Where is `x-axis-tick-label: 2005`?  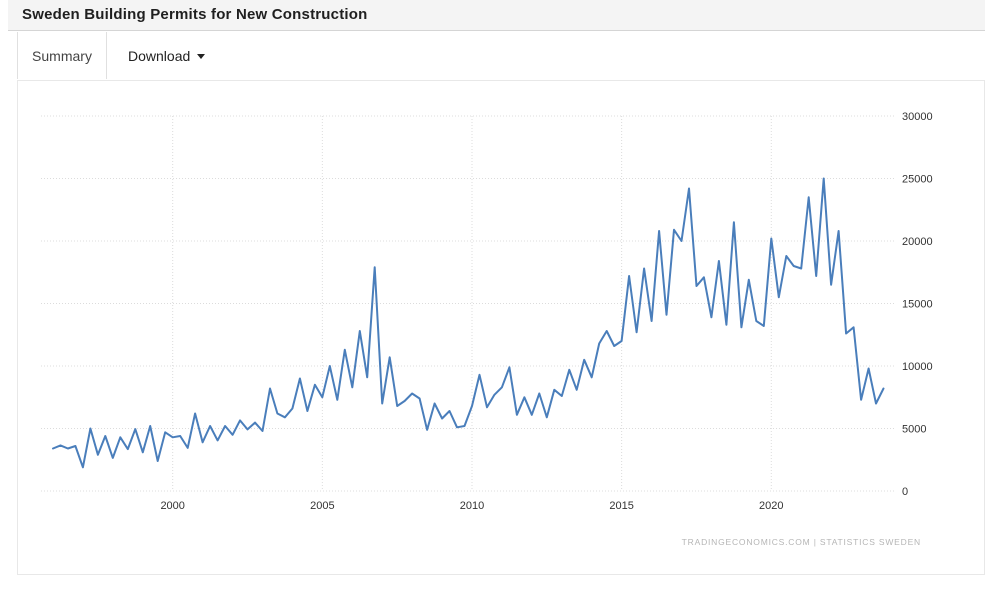 x-axis-tick-label: 2005 is located at coordinates (322, 506).